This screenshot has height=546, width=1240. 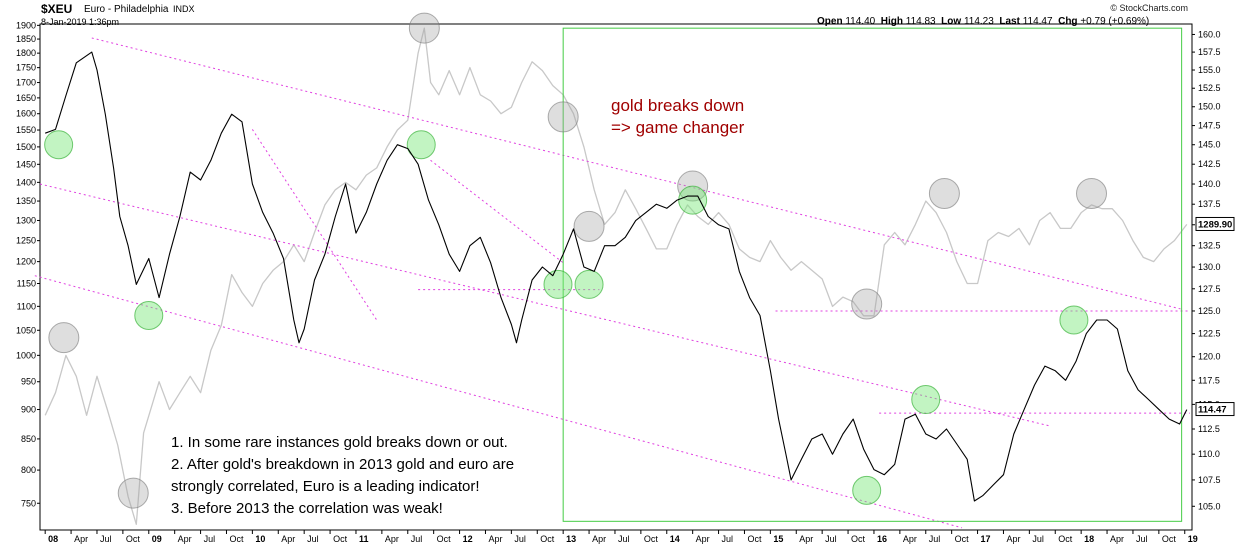 I want to click on left-tick-label: 1500, so click(x=26, y=147).